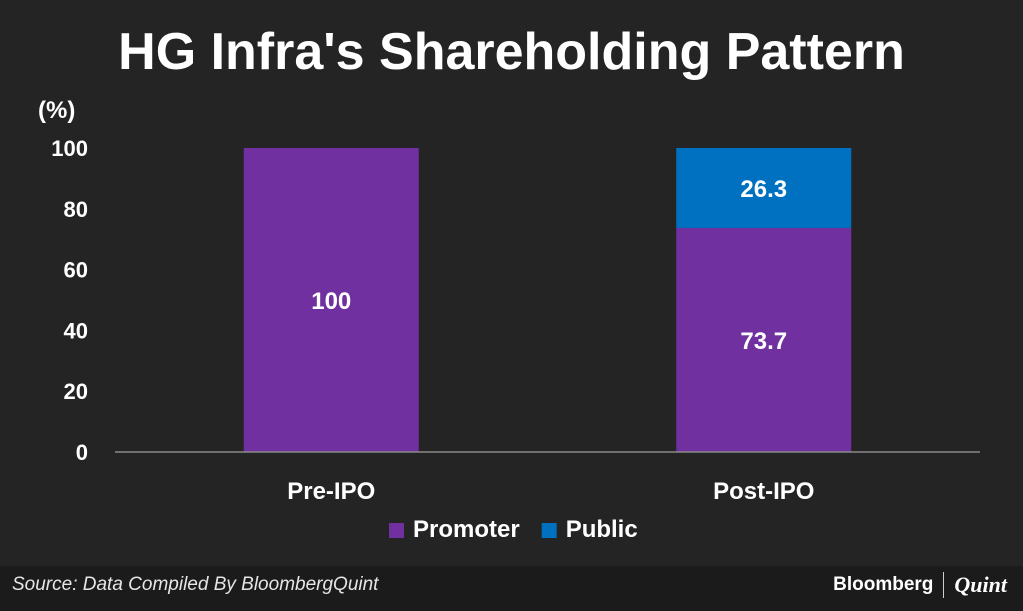 The width and height of the screenshot is (1023, 611). I want to click on source-note: Source: Data Compiled By BloombergQuint, so click(195, 584).